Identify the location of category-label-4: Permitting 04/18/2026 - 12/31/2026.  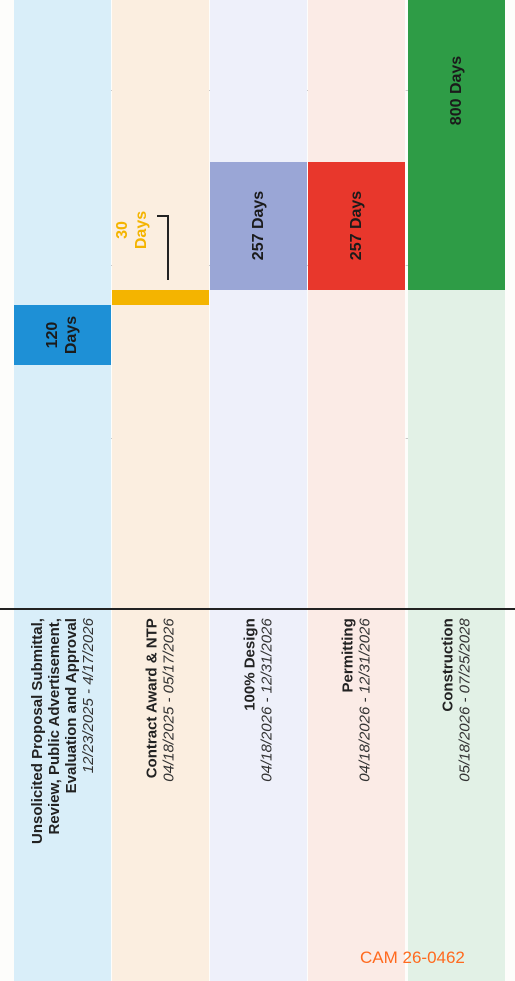
(356, 699).